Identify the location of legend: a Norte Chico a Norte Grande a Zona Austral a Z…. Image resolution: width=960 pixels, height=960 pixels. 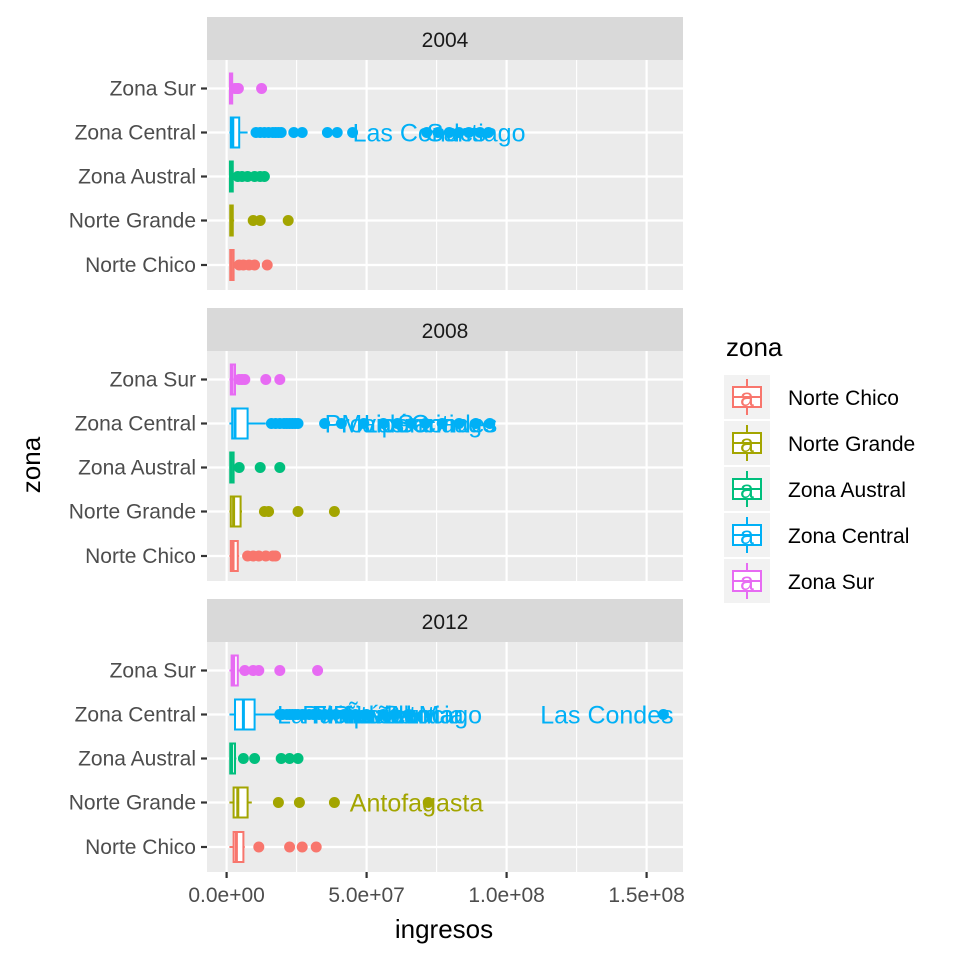
(819, 489).